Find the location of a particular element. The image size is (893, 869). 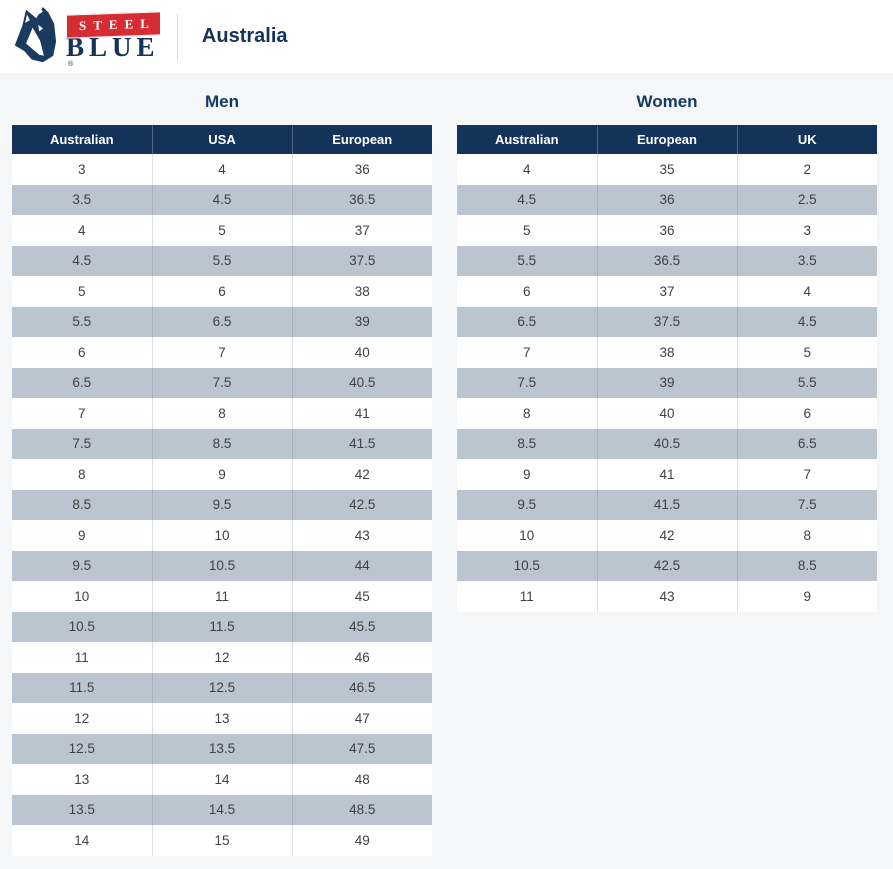

size-cell: 46.5 is located at coordinates (361, 687).